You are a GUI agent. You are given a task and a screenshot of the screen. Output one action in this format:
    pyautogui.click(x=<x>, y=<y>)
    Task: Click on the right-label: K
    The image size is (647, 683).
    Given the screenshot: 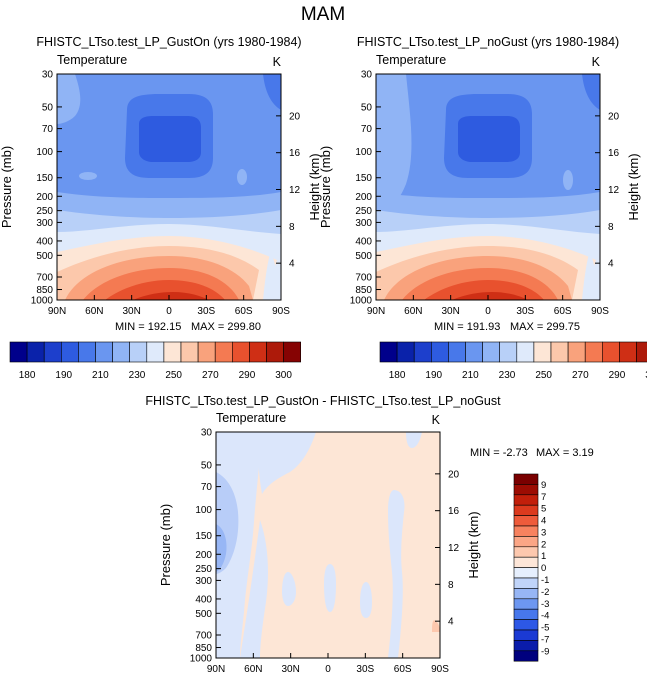 What is the action you would take?
    pyautogui.click(x=436, y=420)
    